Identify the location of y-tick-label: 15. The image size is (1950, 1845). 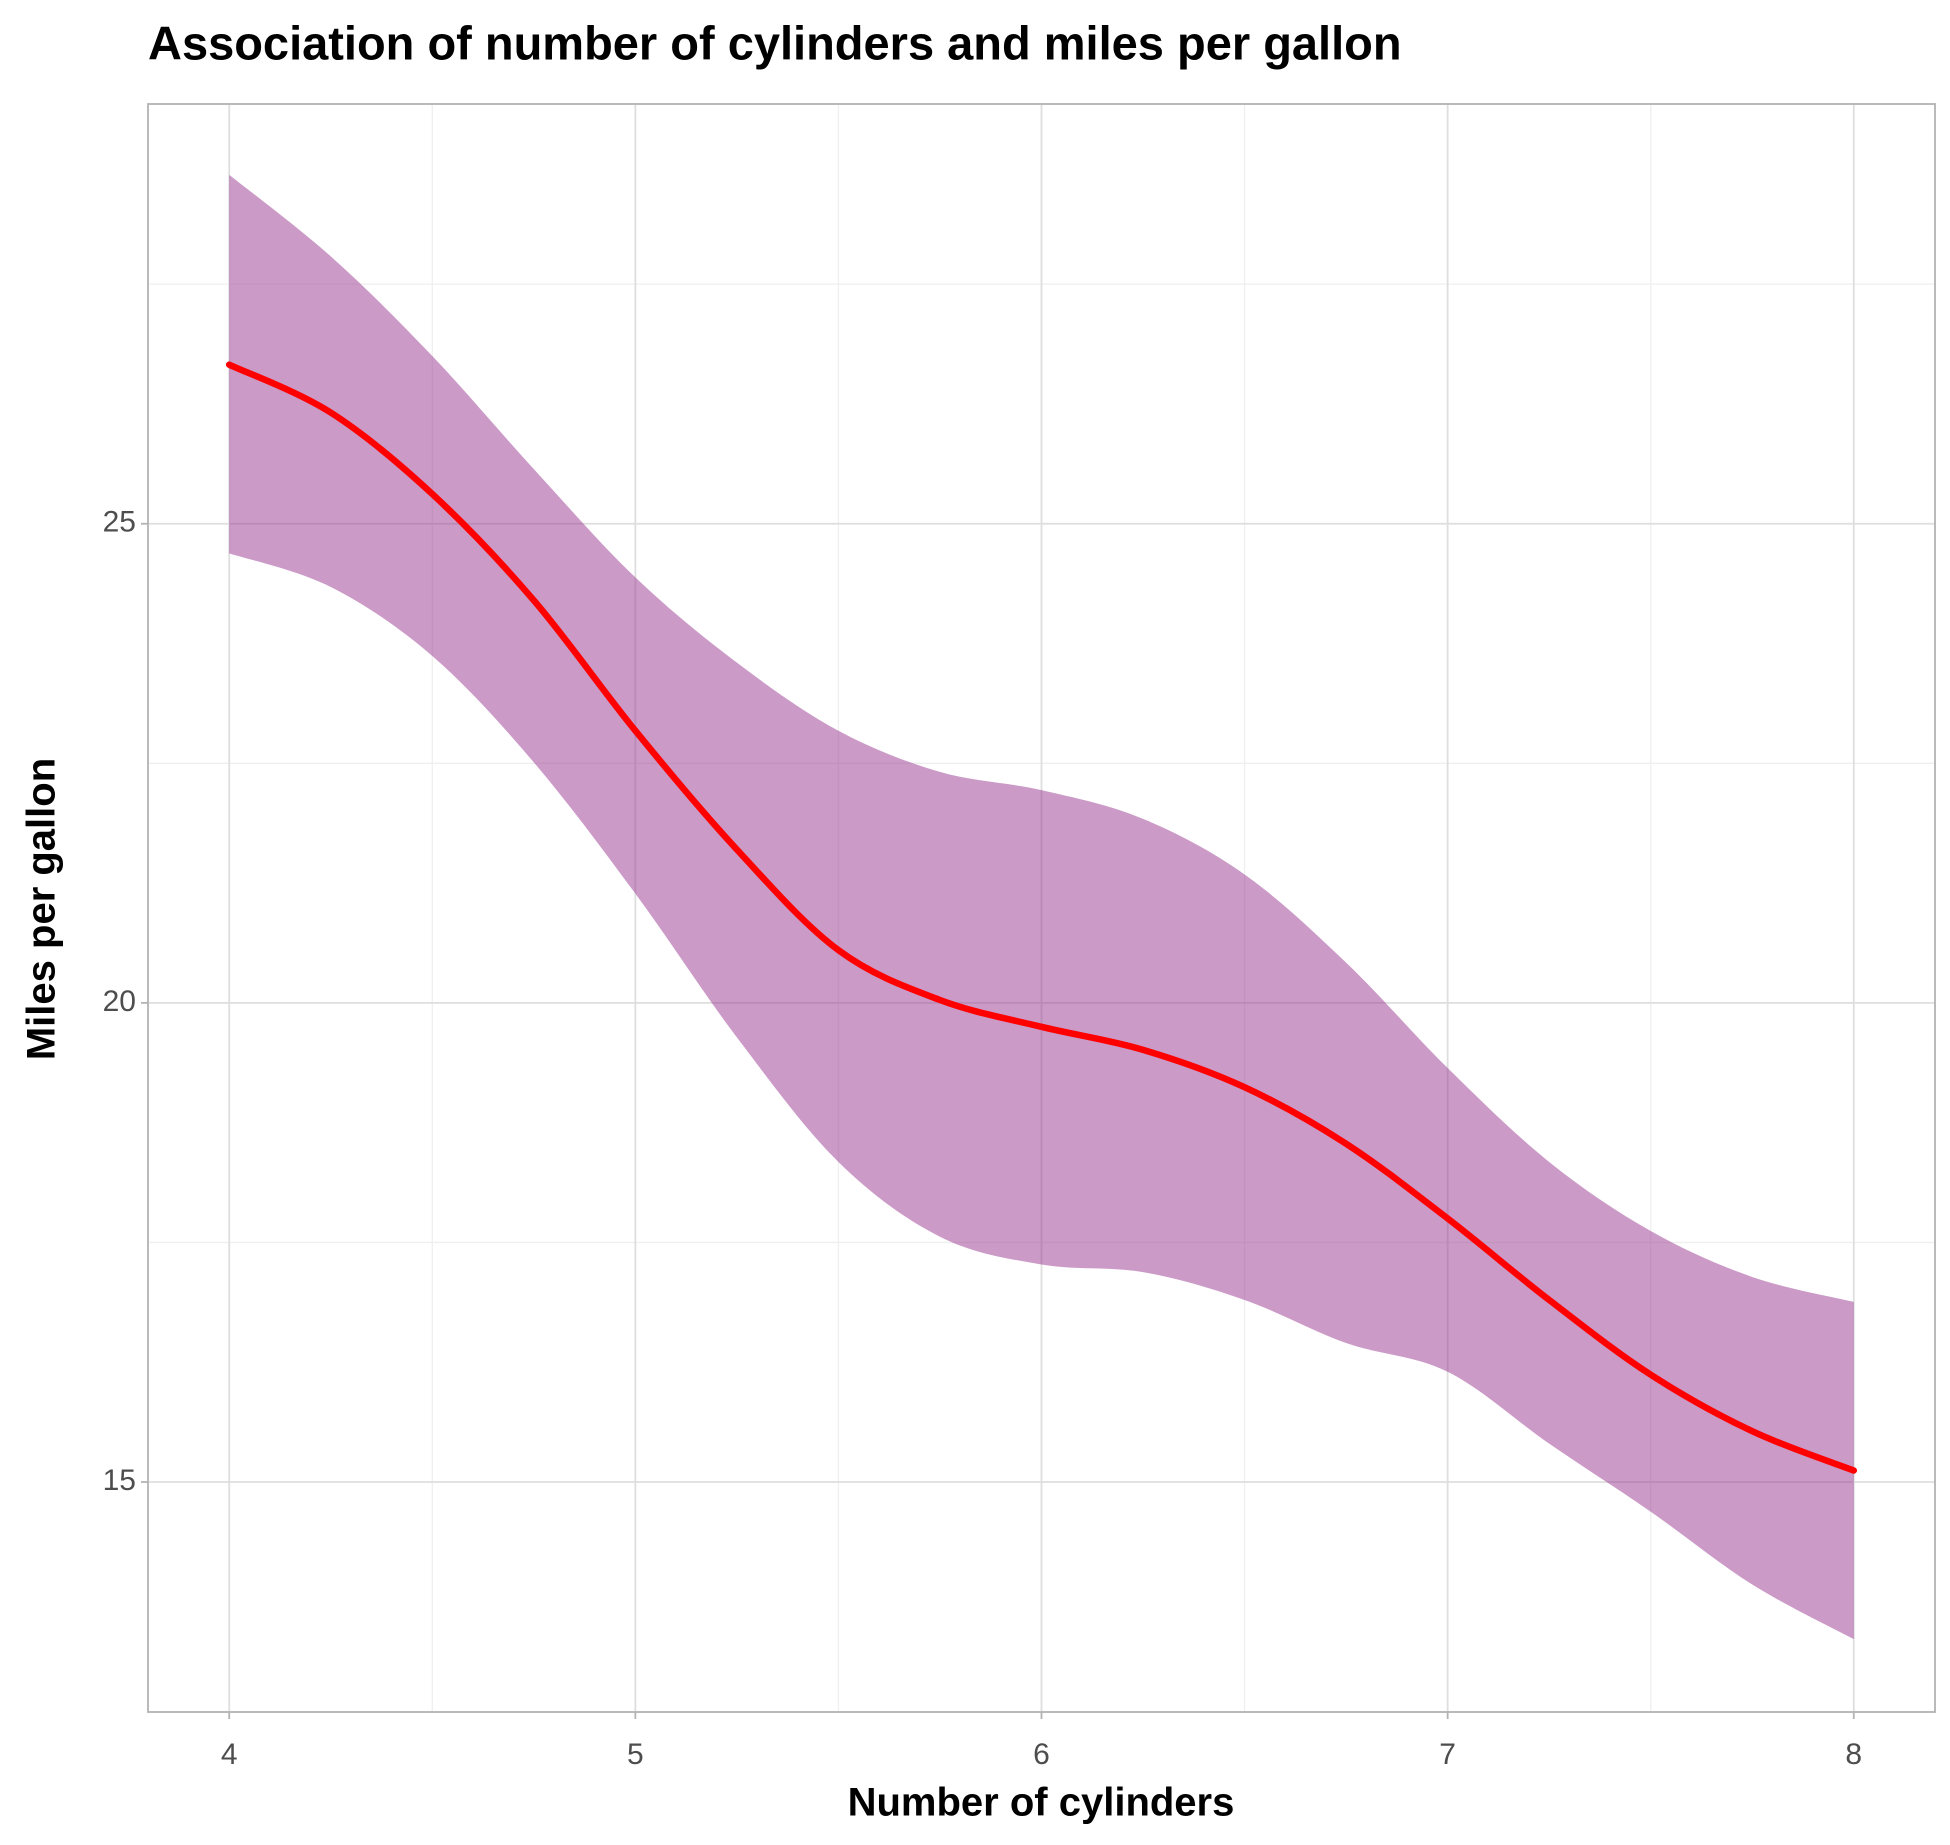
(119, 1480).